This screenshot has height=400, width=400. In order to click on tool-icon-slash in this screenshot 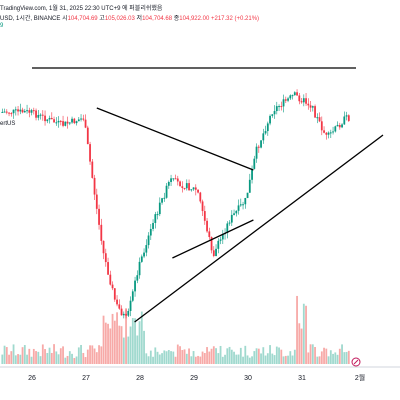, I will do `click(356, 362)`.